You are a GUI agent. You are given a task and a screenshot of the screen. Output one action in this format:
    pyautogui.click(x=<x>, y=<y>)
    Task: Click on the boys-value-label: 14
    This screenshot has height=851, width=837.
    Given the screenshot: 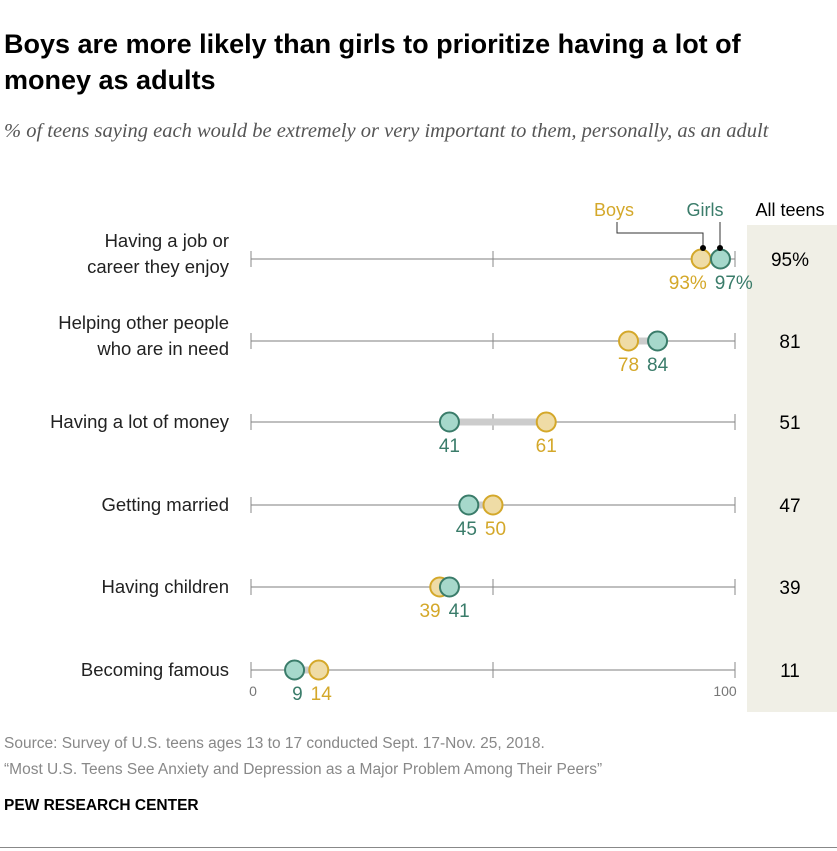 What is the action you would take?
    pyautogui.click(x=322, y=694)
    